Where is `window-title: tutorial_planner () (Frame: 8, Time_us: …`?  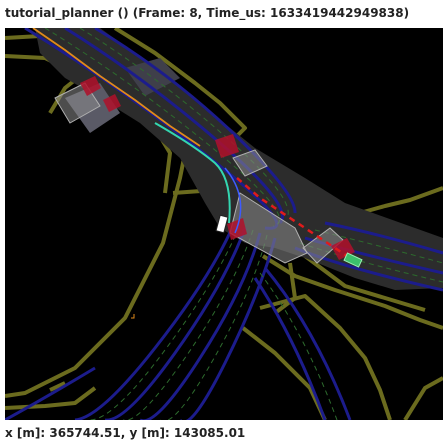 window-title: tutorial_planner () (Frame: 8, Time_us: … is located at coordinates (223, 13).